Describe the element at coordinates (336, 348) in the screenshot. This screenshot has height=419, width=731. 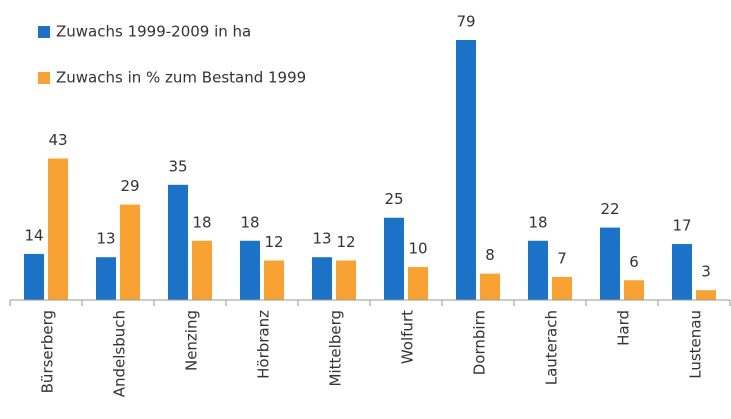
I see `x-tick-label: Mittelberg` at that location.